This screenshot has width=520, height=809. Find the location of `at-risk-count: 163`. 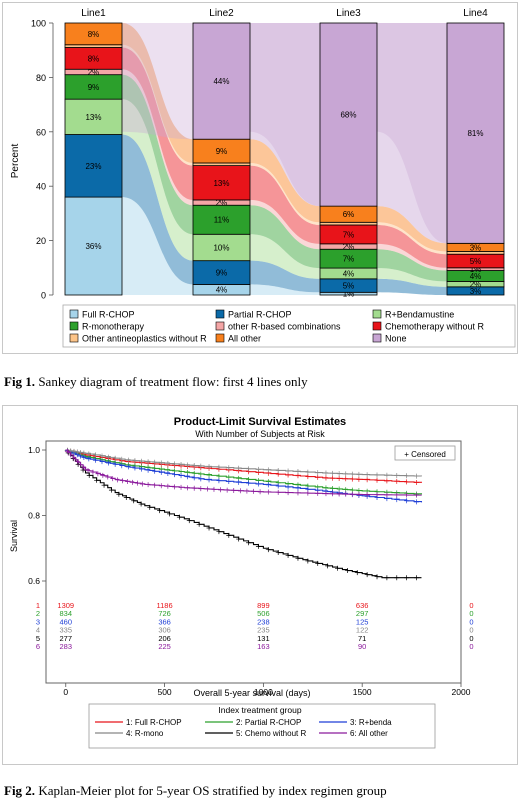

at-risk-count: 163 is located at coordinates (263, 646).